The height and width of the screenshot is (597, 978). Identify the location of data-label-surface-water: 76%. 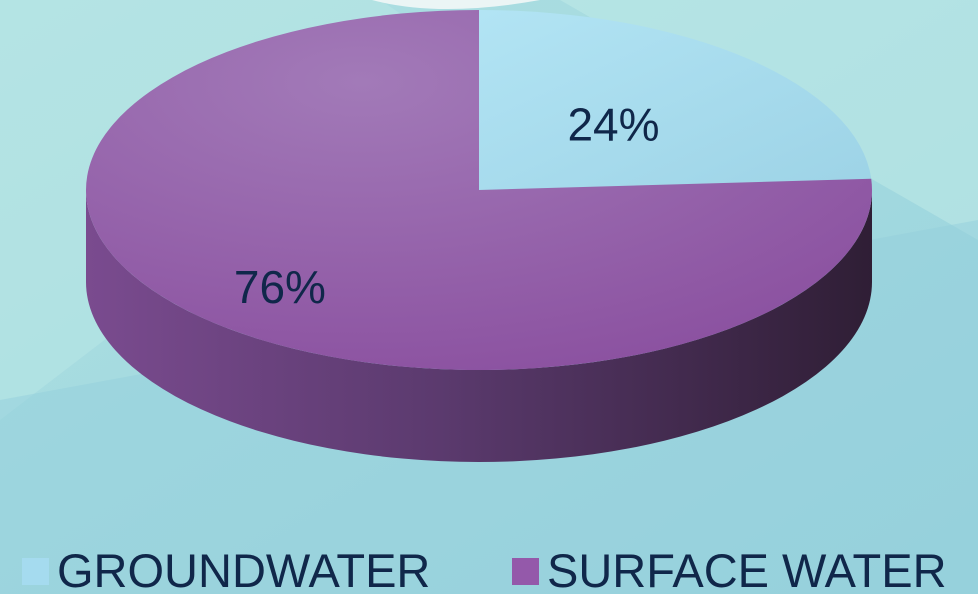
(280, 287).